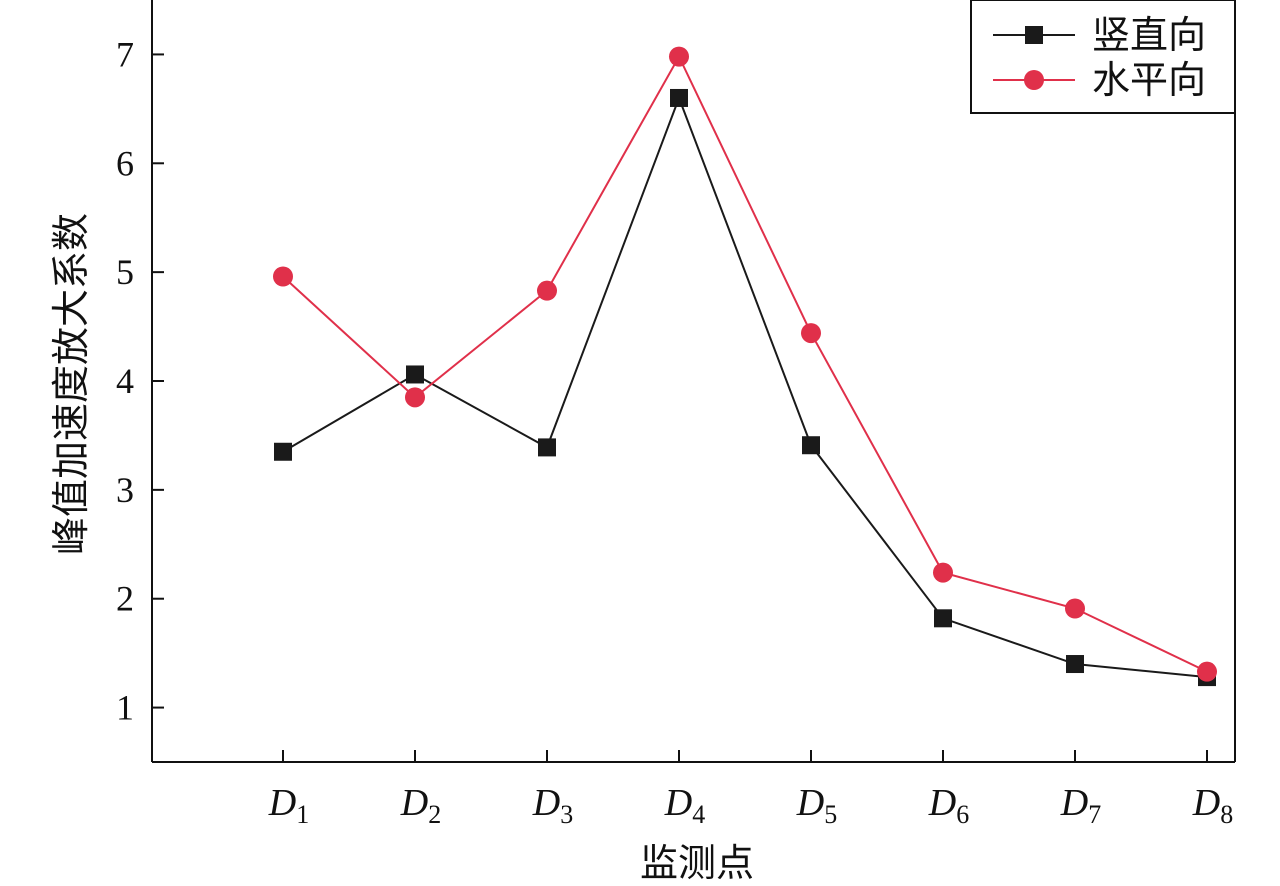  What do you see at coordinates (140, 381) in the screenshot?
I see `y-axis-ticks: 1 2 3 4 5 6 7` at bounding box center [140, 381].